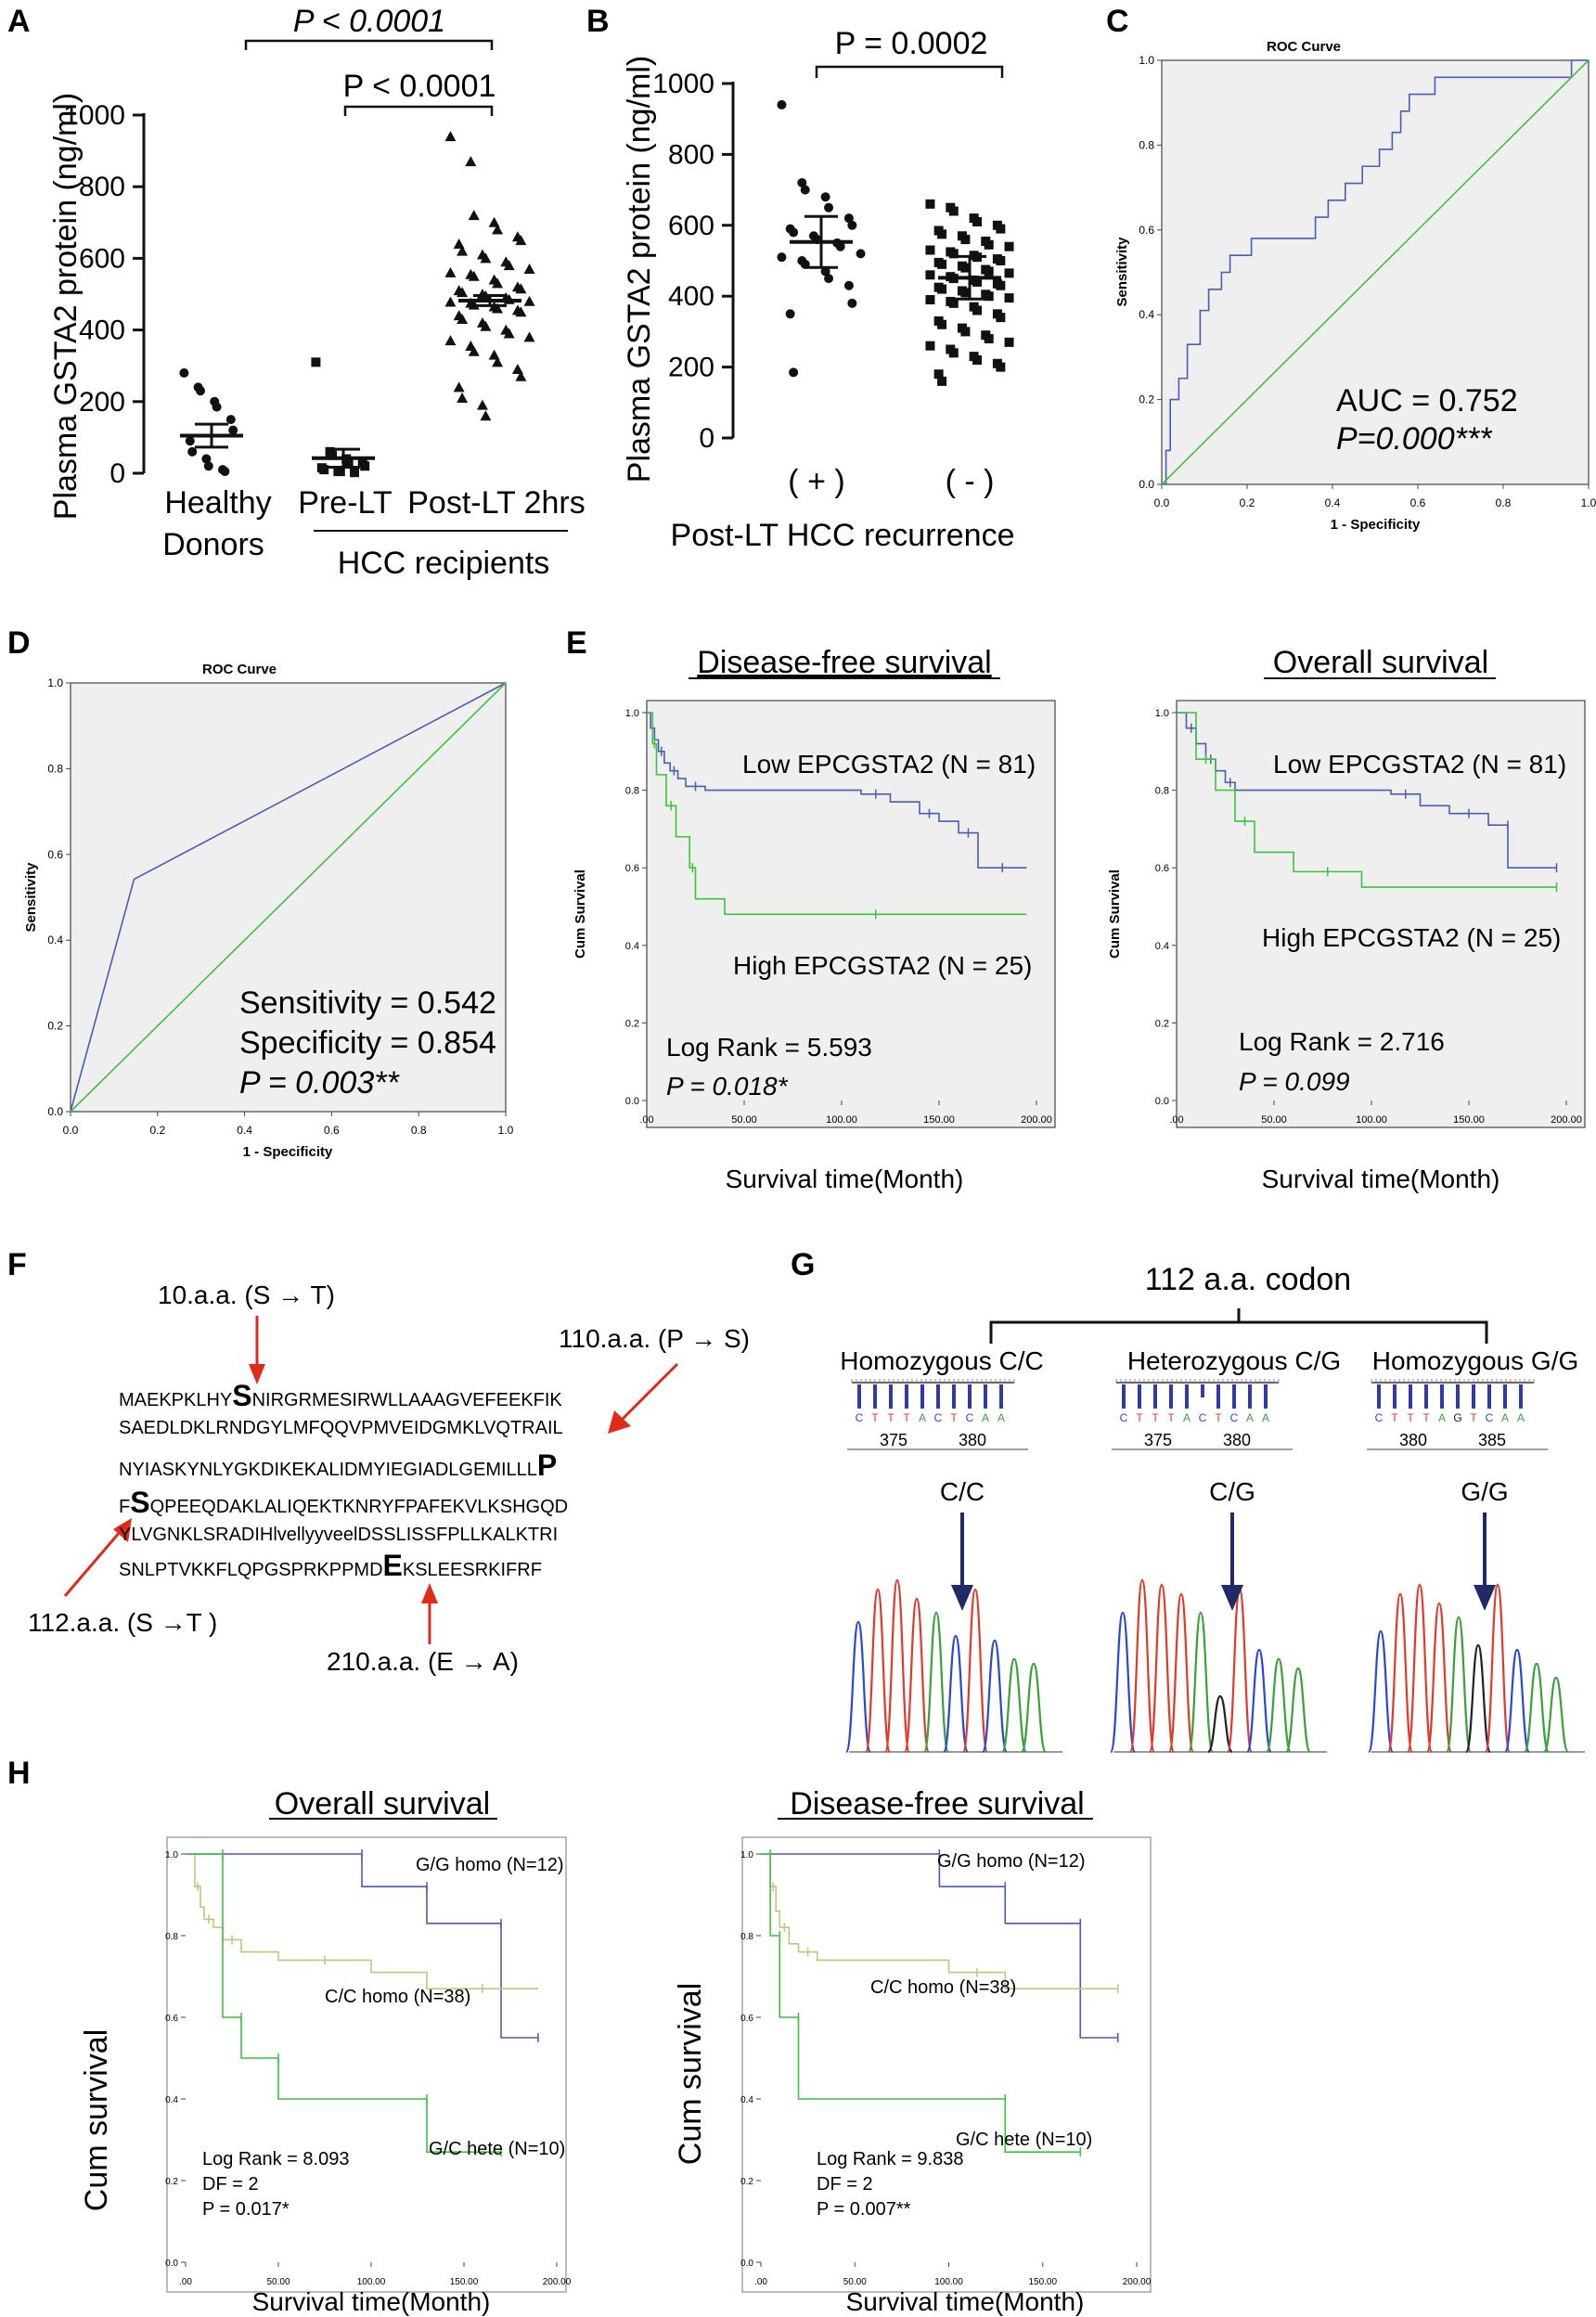 The height and width of the screenshot is (2317, 1596). Describe the element at coordinates (419, 110) in the screenshot. I see `panel-a-bracket-pre-post` at that location.